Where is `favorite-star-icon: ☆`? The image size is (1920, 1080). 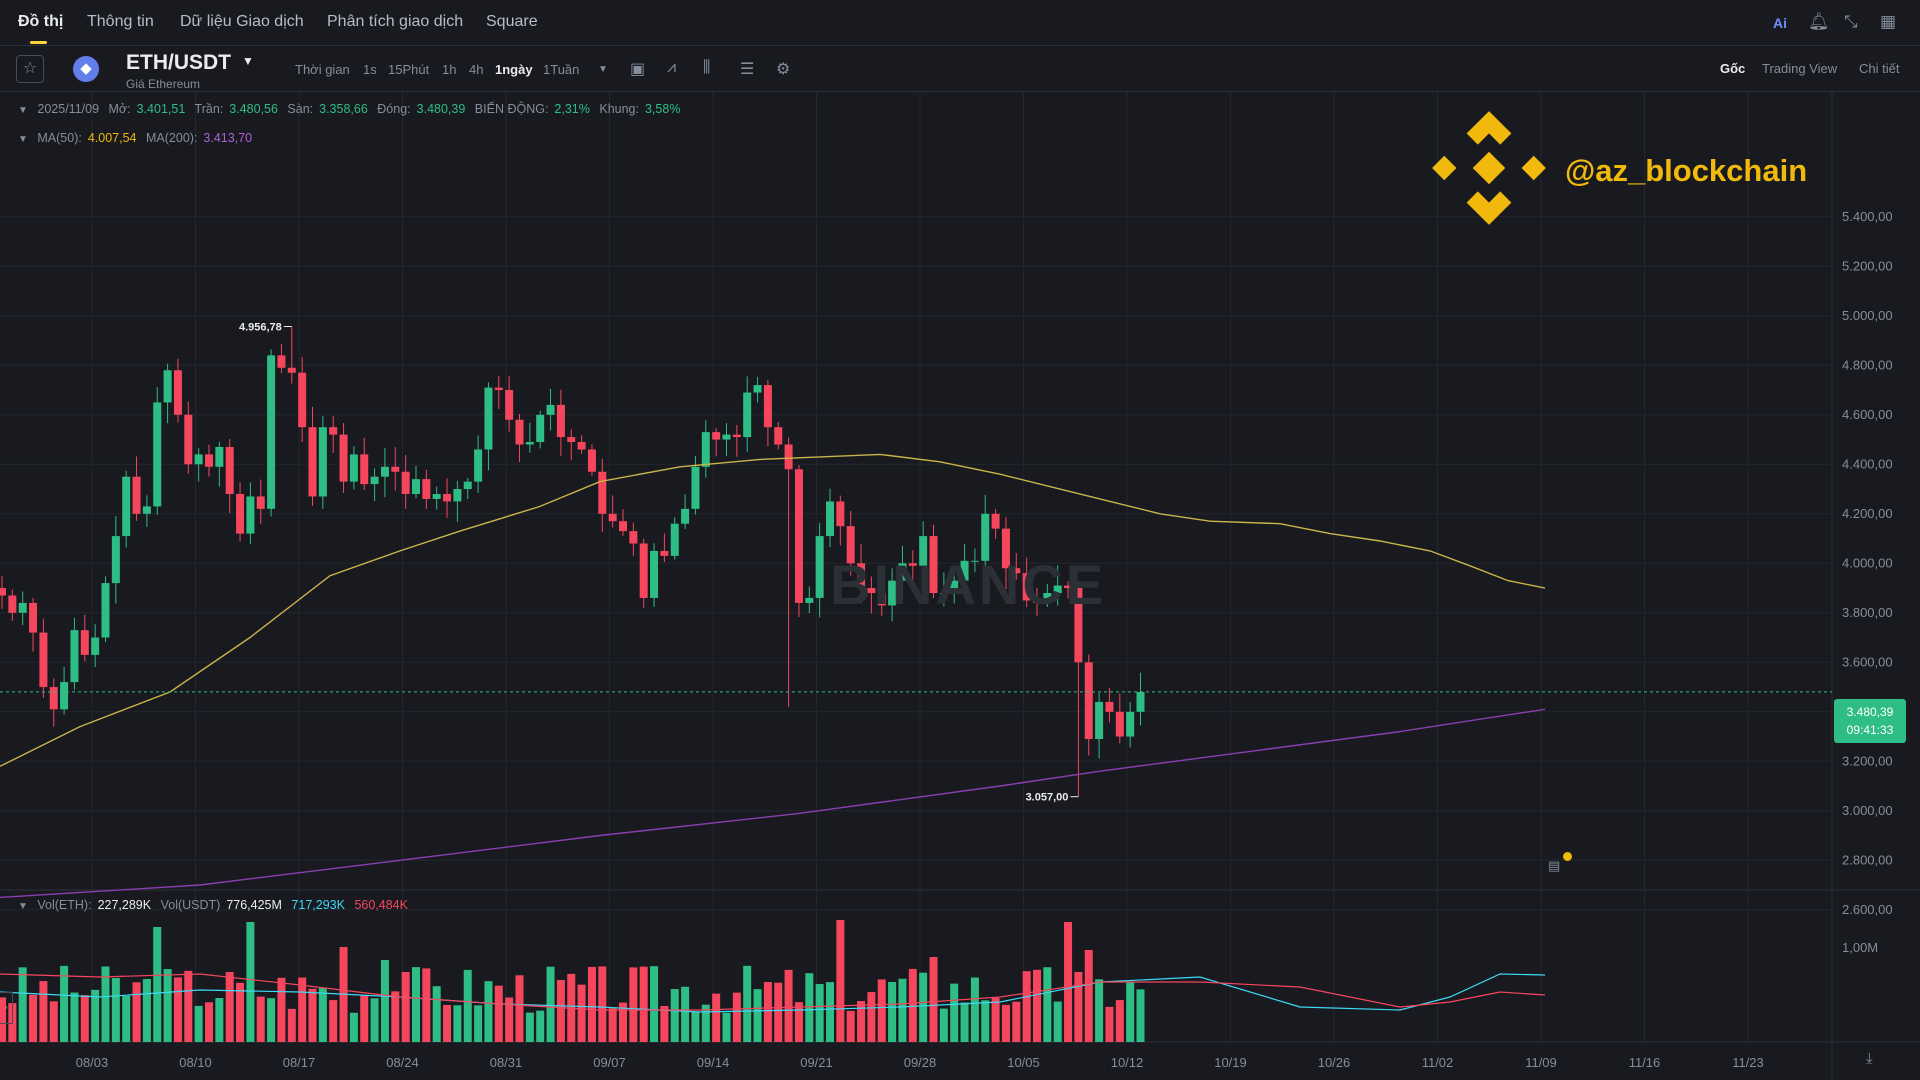
favorite-star-icon: ☆ is located at coordinates (30, 69).